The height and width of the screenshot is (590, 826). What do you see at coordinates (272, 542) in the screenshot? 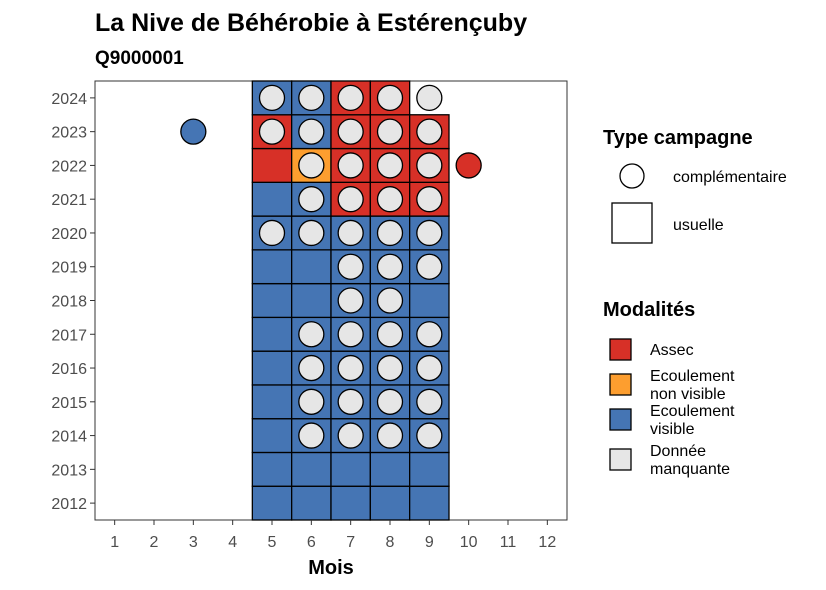
I see `x-tick-label: 5` at bounding box center [272, 542].